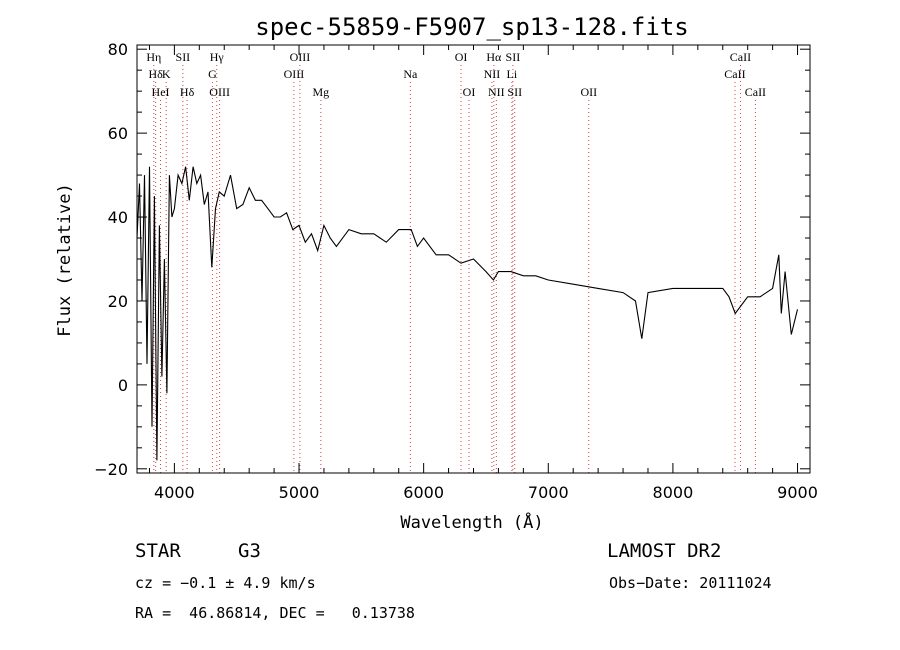 The image size is (900, 650). I want to click on spectral-line-label: Mg, so click(320, 92).